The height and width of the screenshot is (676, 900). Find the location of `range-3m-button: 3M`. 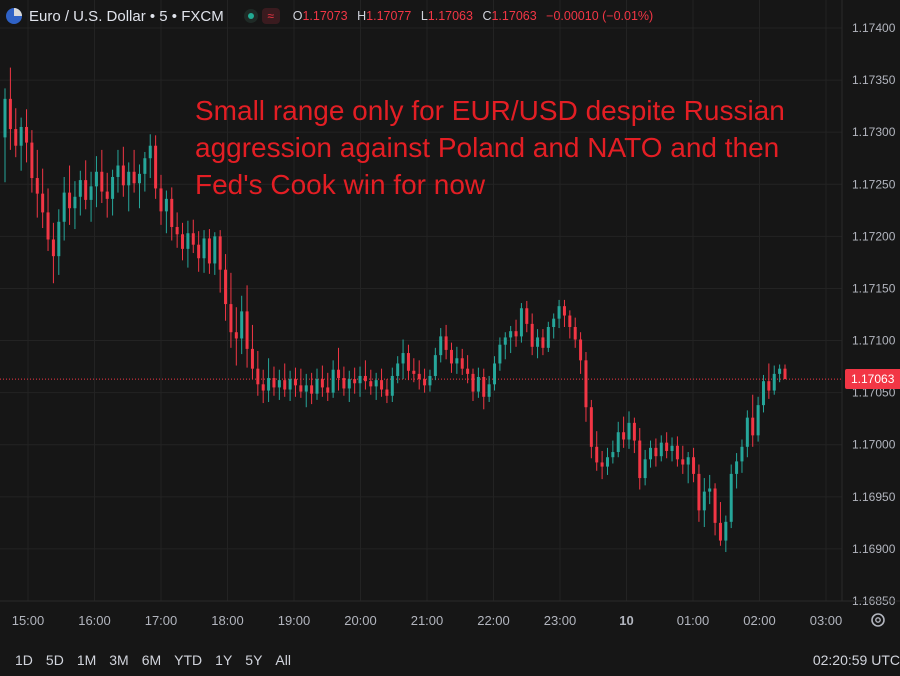

range-3m-button: 3M is located at coordinates (119, 659).